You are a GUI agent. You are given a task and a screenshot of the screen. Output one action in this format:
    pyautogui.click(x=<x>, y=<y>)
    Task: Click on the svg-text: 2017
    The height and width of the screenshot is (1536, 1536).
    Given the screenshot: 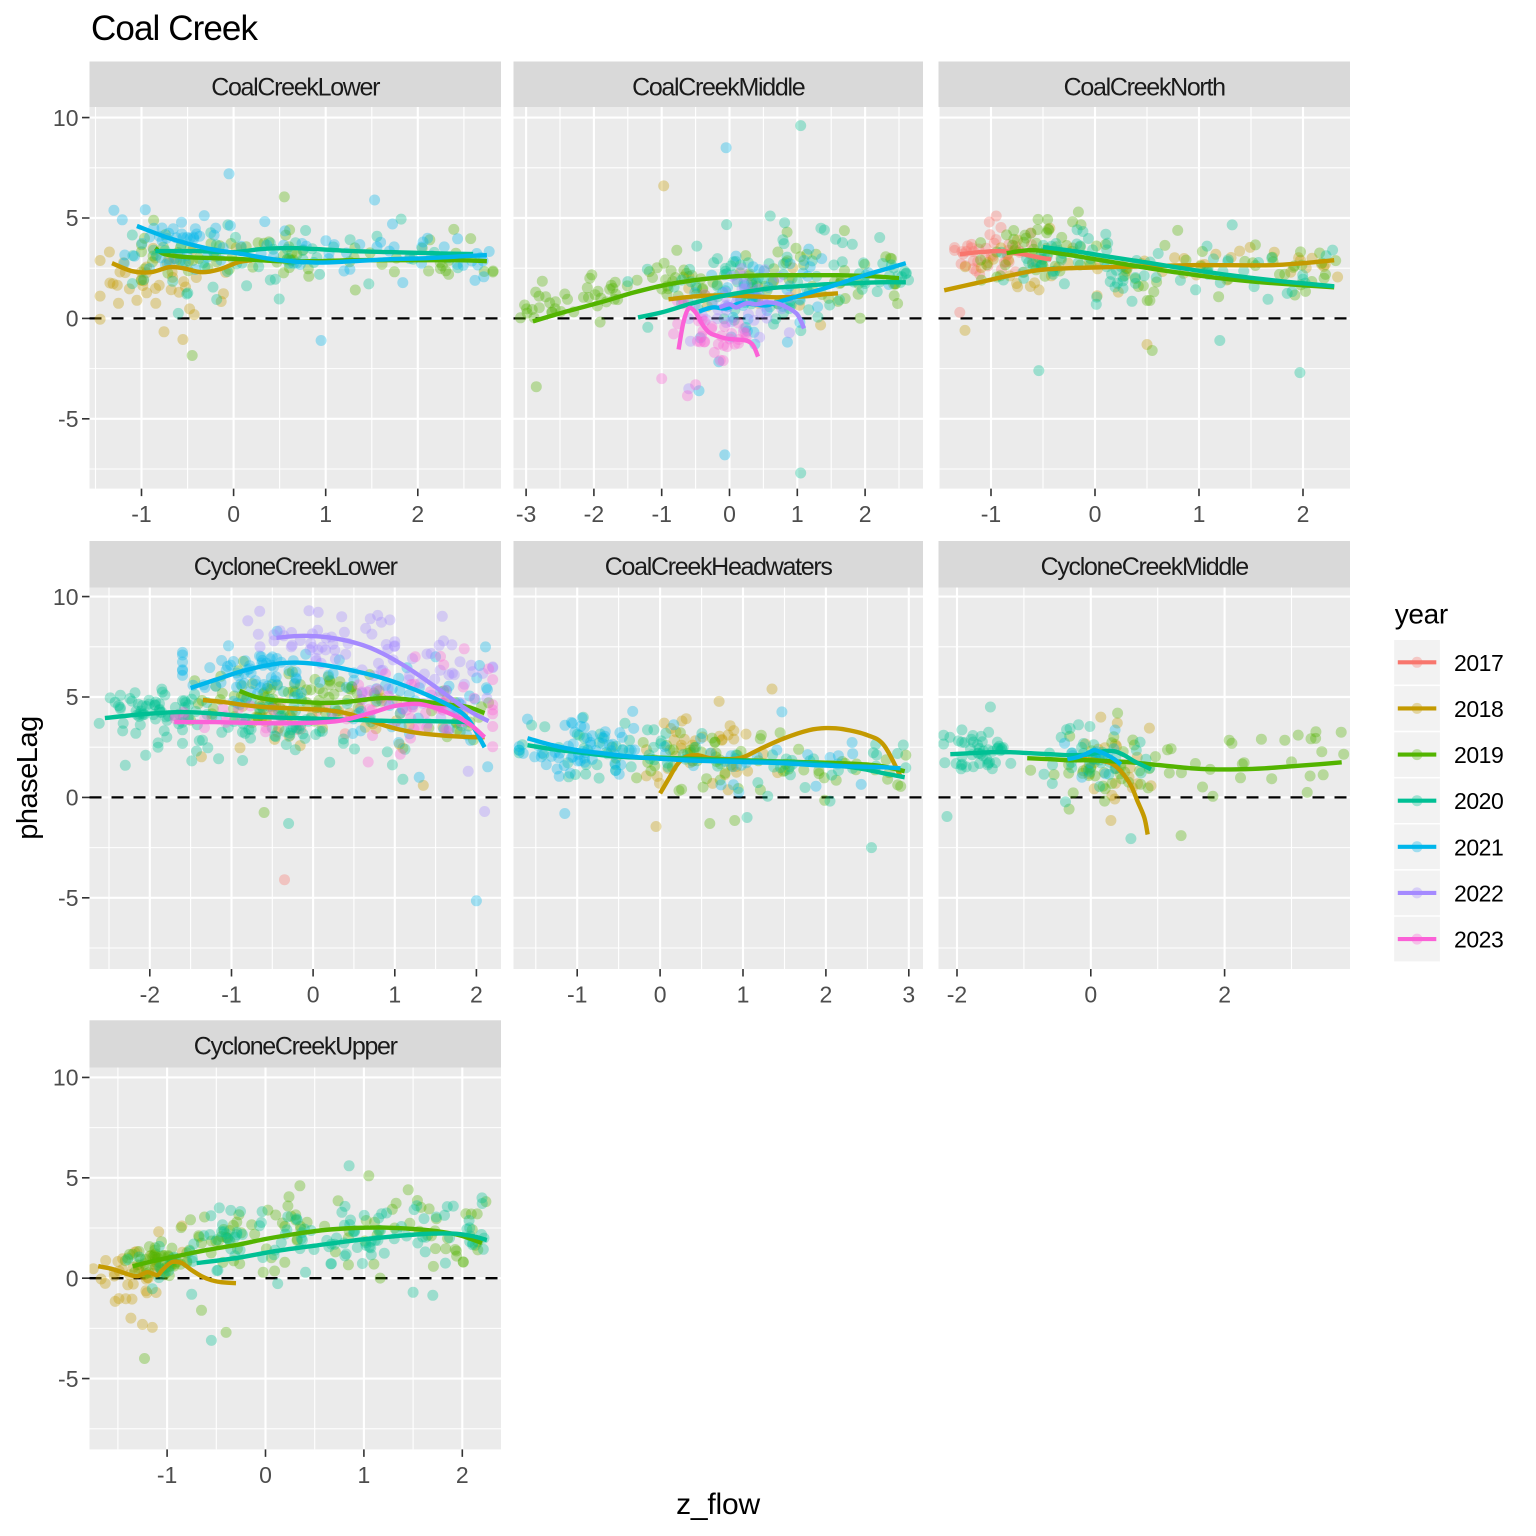 What is the action you would take?
    pyautogui.click(x=1478, y=663)
    